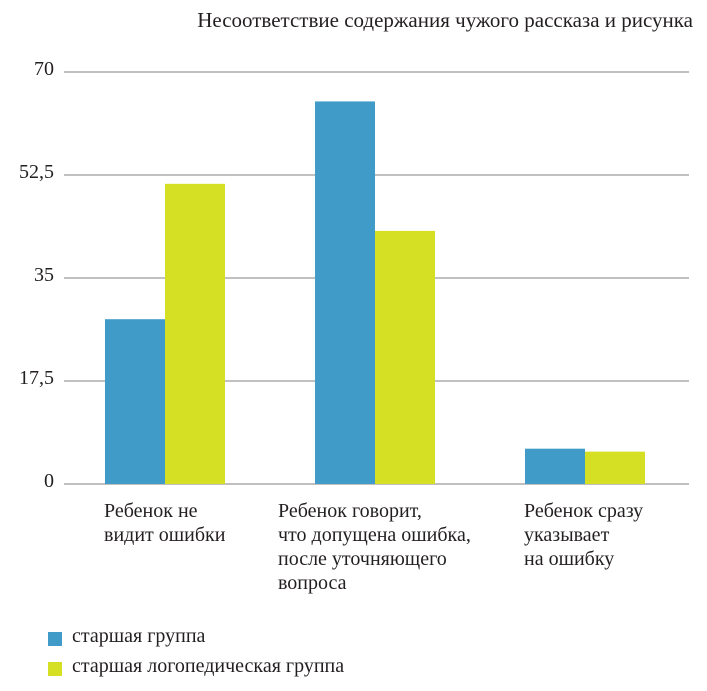  I want to click on y-tick-label: 0, so click(49, 481).